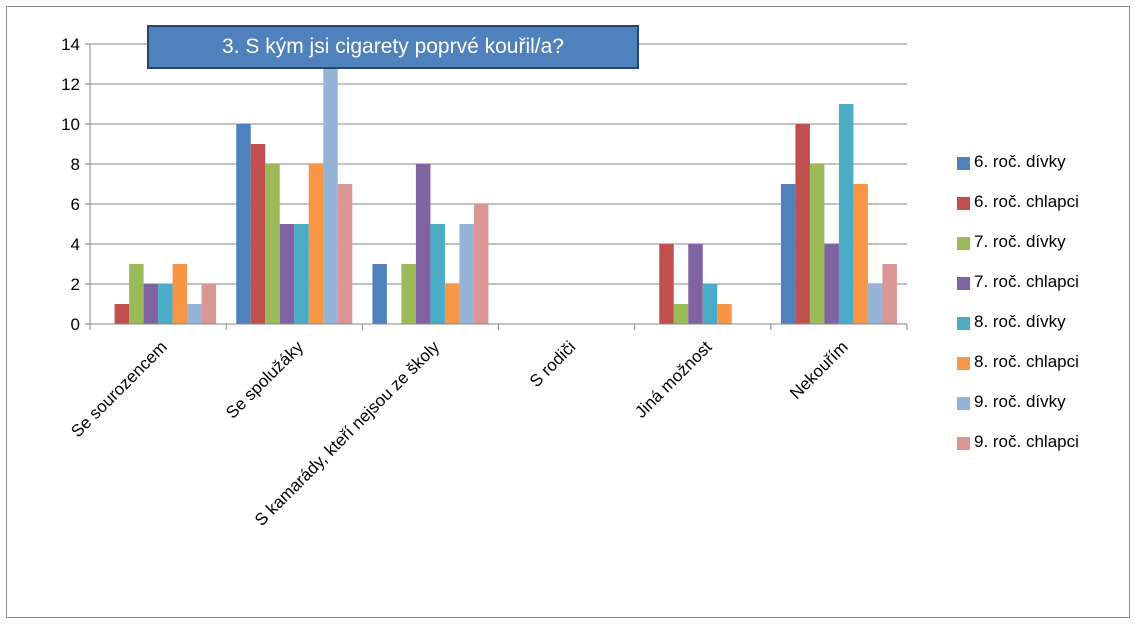 The image size is (1137, 626). I want to click on legend-item: 9. roč. chlapci, so click(1047, 447).